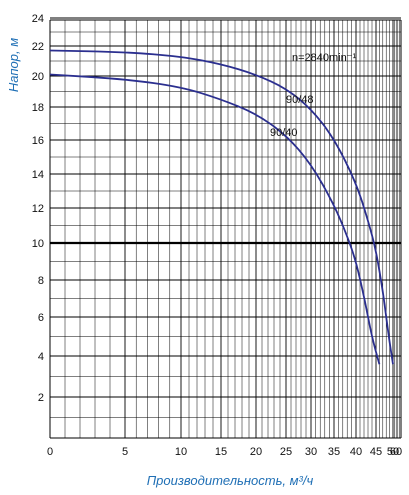 The image size is (409, 495). Describe the element at coordinates (38, 209) in the screenshot. I see `y-tick-label: 12` at that location.